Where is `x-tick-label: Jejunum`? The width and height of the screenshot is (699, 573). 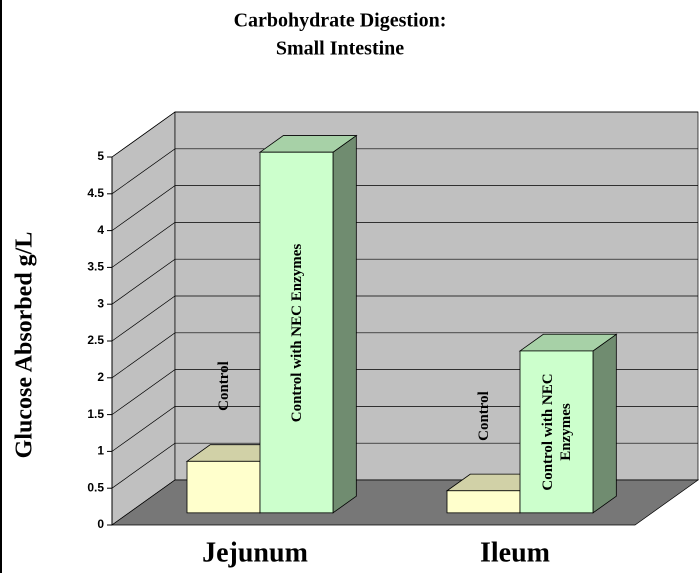
x-tick-label: Jejunum is located at coordinates (255, 552).